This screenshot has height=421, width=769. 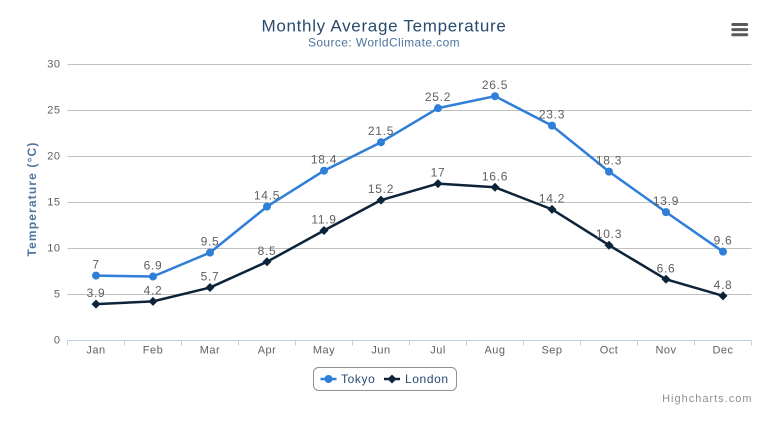 I want to click on svg-text: 26.5, so click(x=495, y=85).